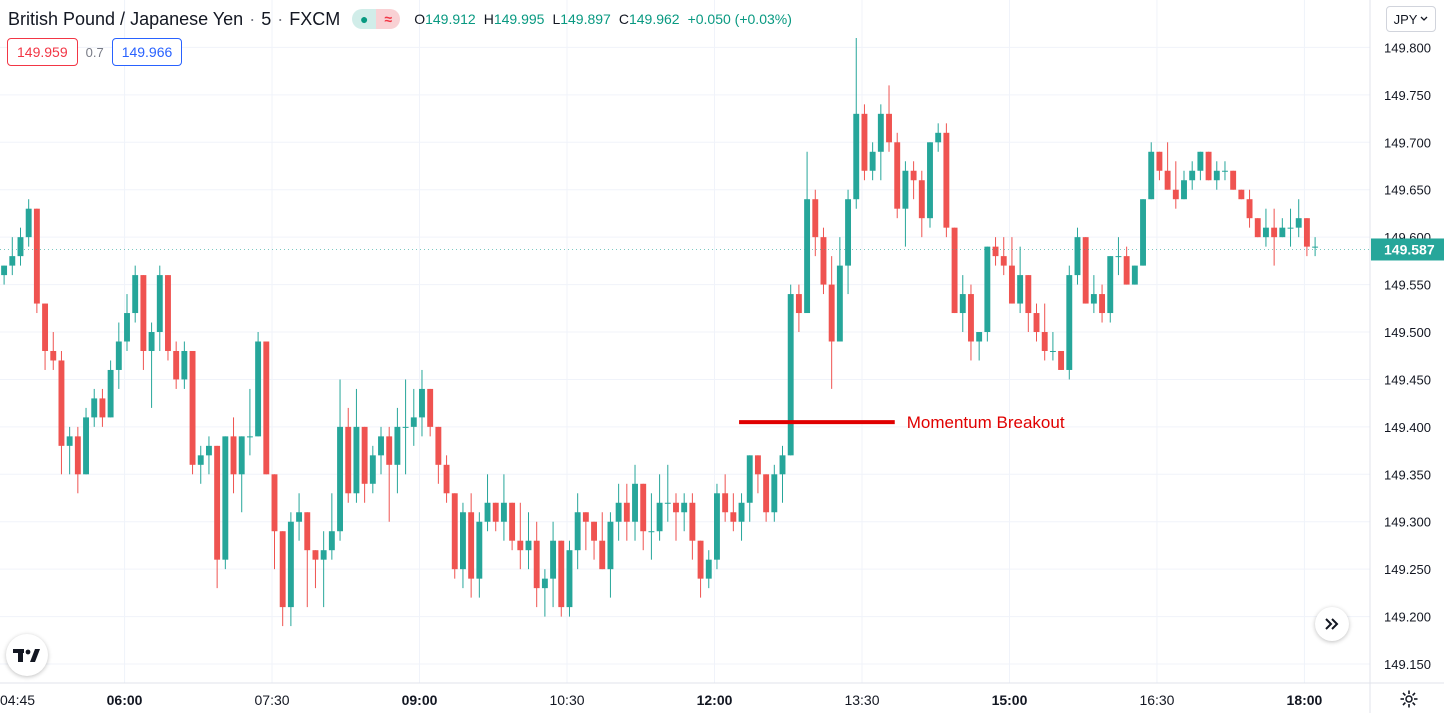 This screenshot has height=713, width=1444. I want to click on y-tick-label: 149.500, so click(1407, 332).